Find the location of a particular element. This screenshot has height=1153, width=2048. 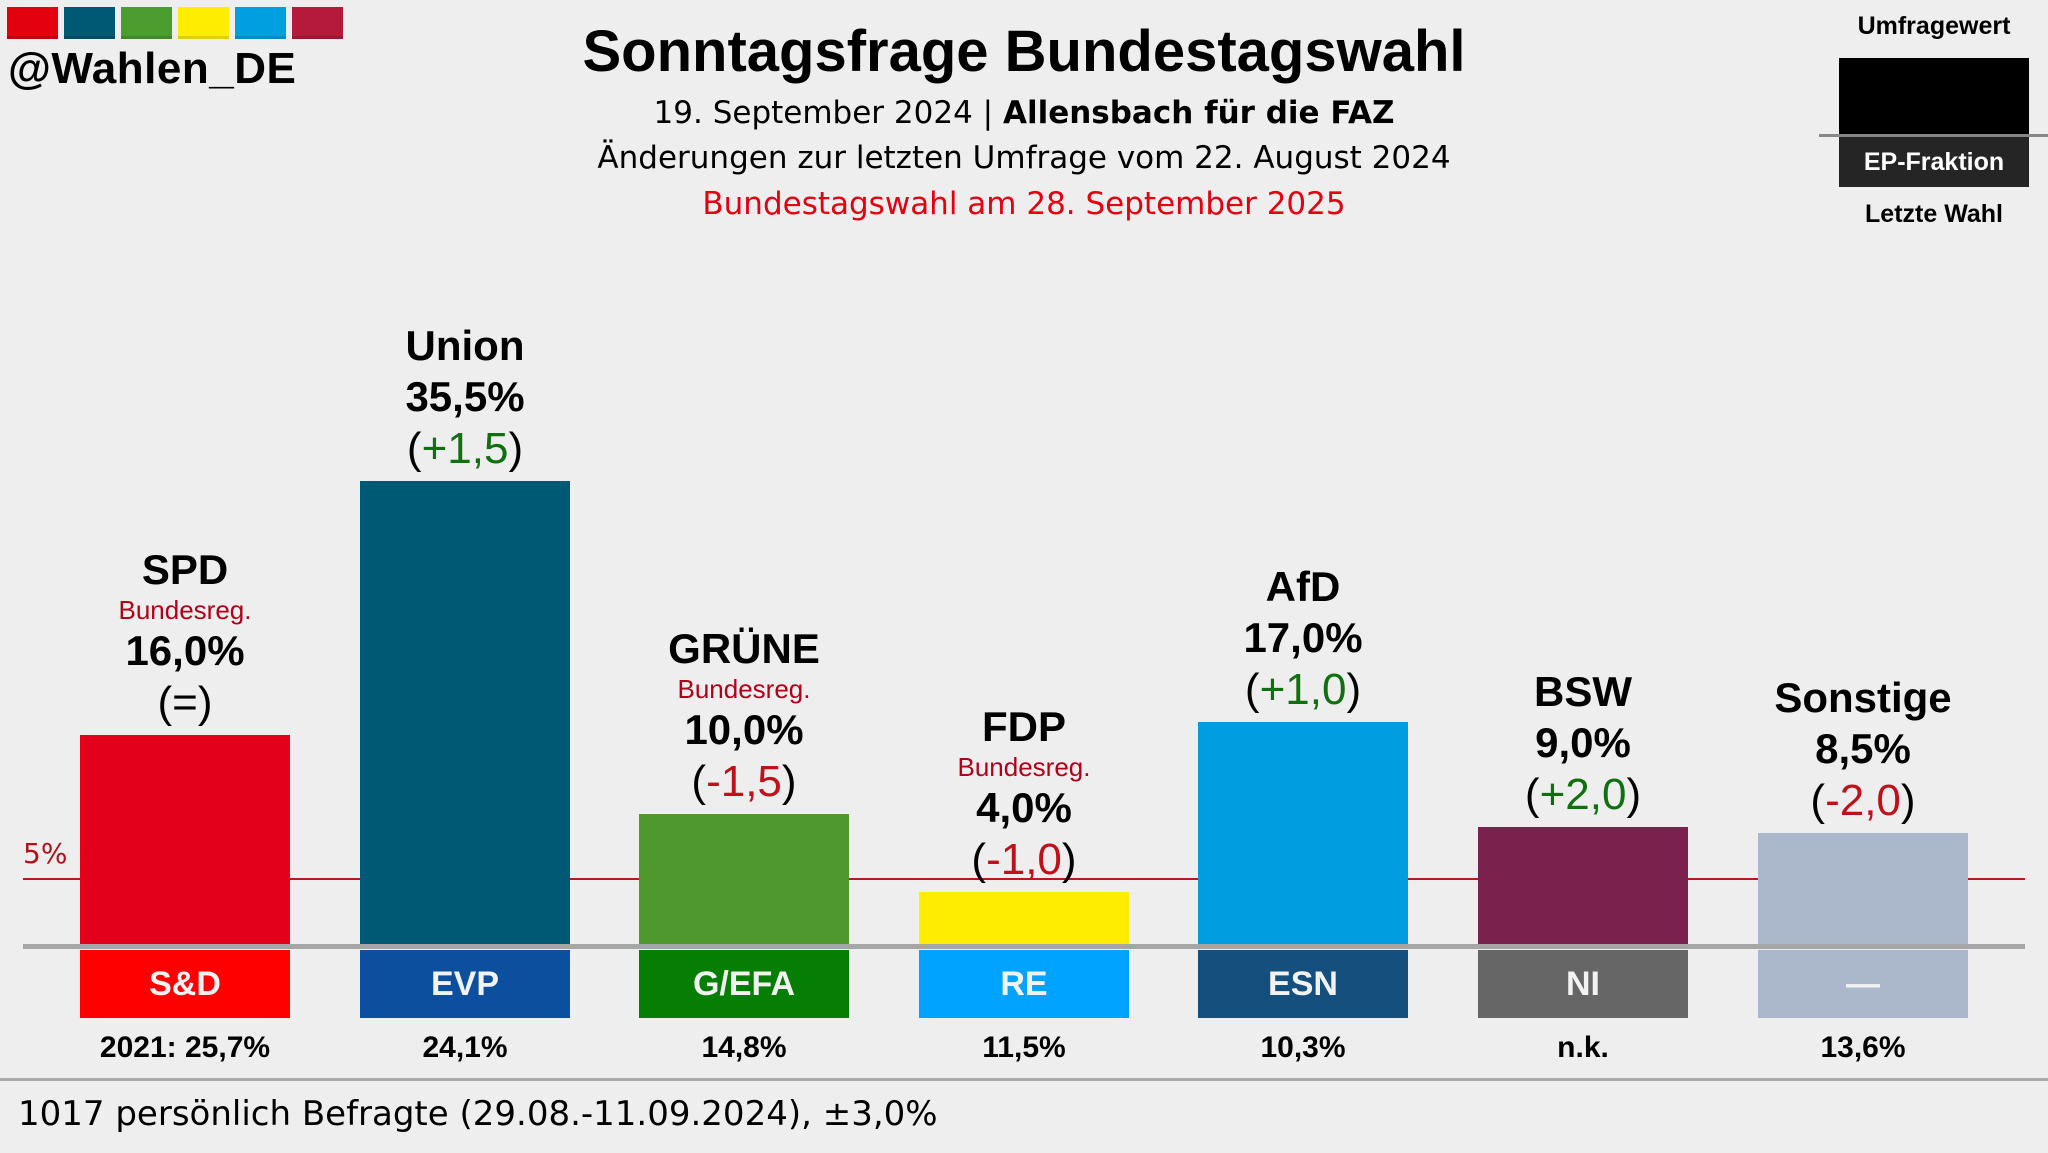

change-label: (=) is located at coordinates (185, 703).